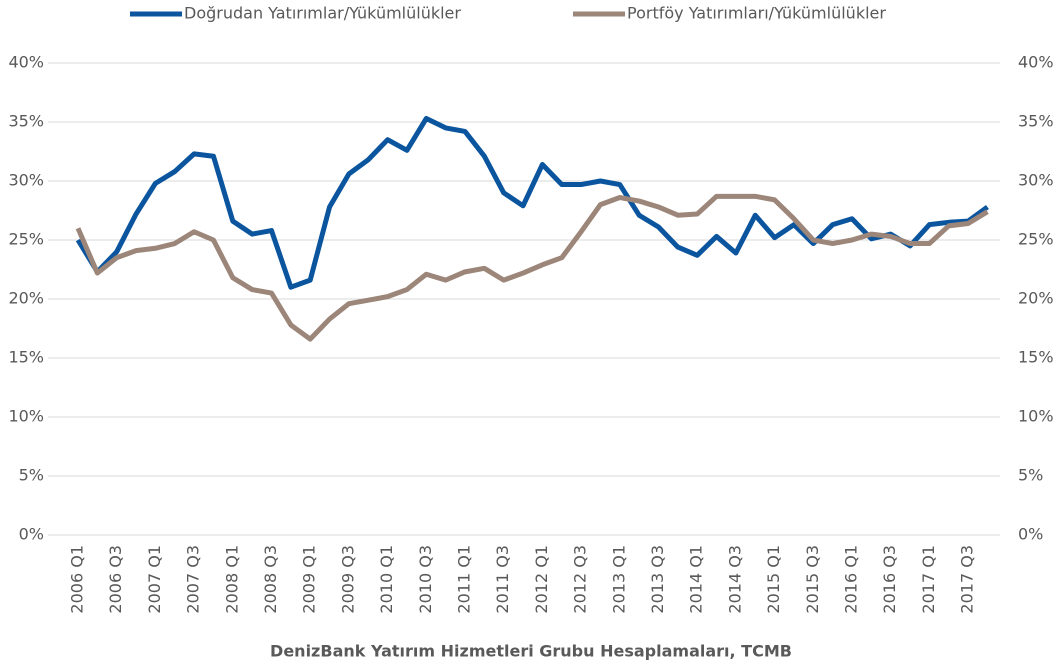 The width and height of the screenshot is (1063, 668). Describe the element at coordinates (270, 579) in the screenshot. I see `x-tick-label: 2008 Q3` at that location.